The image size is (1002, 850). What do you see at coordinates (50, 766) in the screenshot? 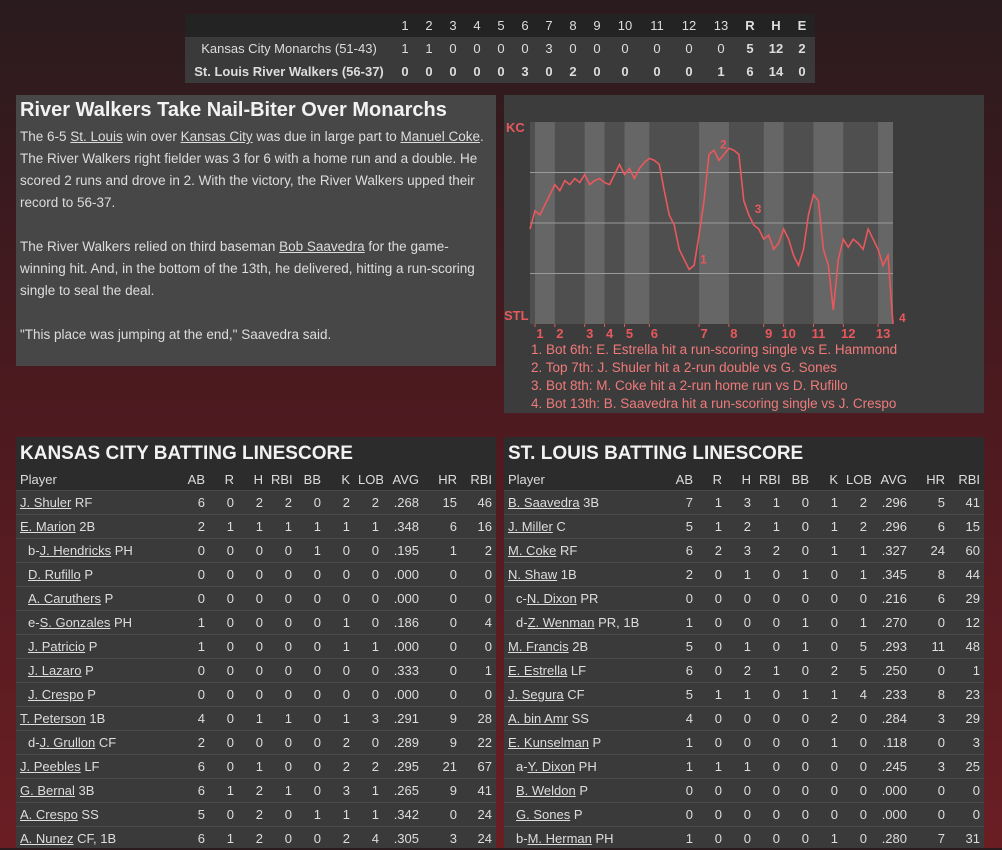
I see `player-link: J. Peebles` at bounding box center [50, 766].